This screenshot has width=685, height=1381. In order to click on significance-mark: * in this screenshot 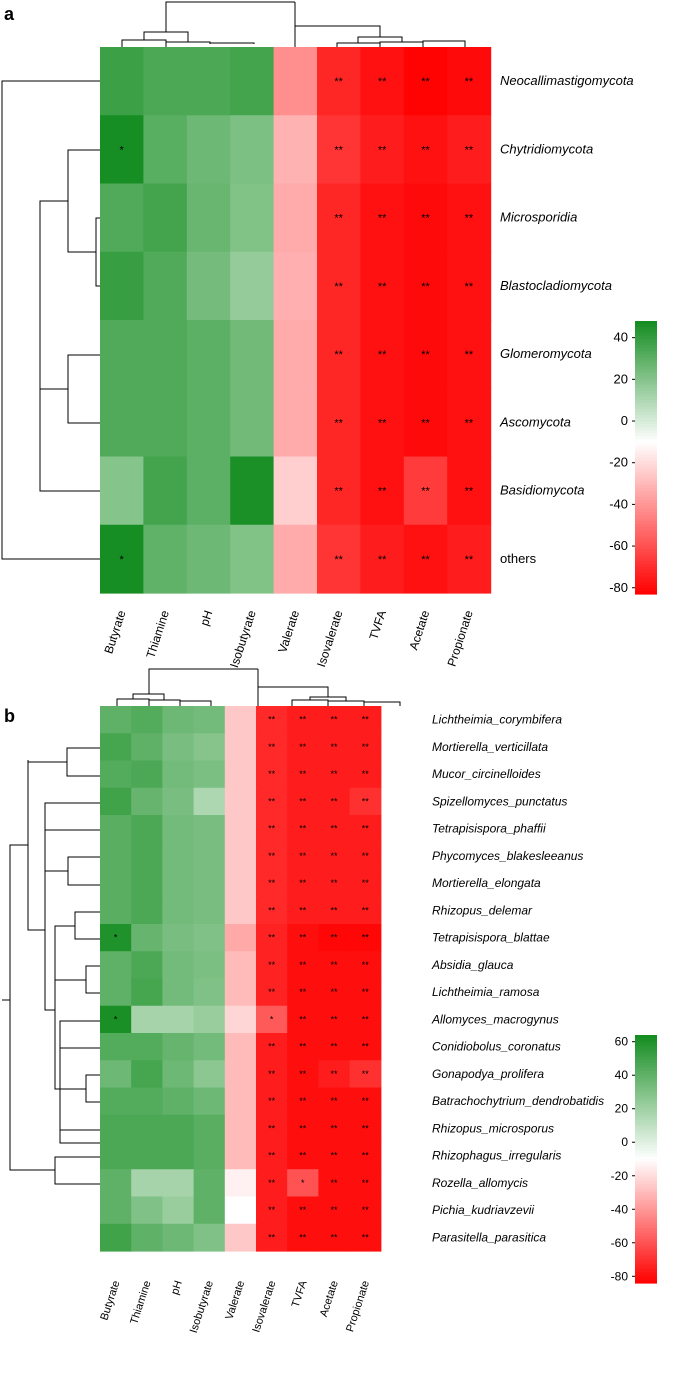, I will do `click(116, 938)`.